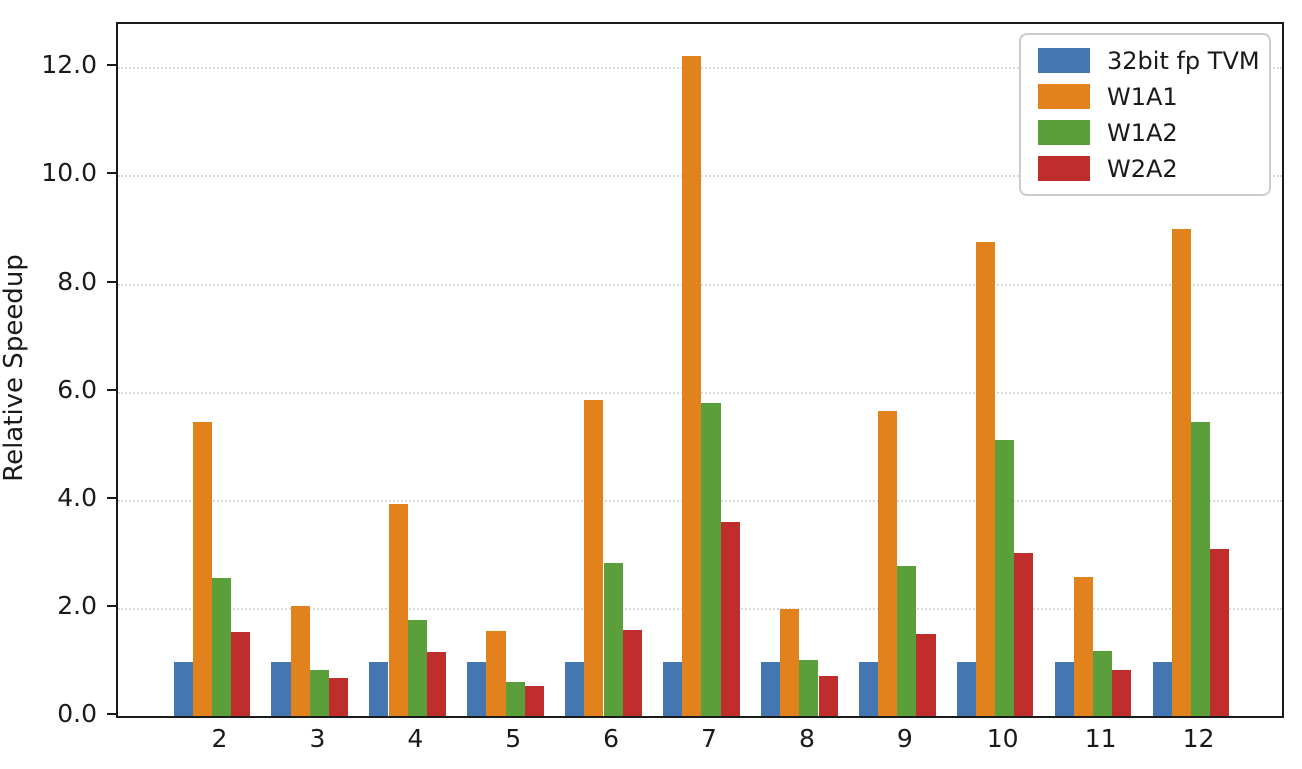 The image size is (1302, 769). I want to click on y-tick-label: 10.0, so click(69, 173).